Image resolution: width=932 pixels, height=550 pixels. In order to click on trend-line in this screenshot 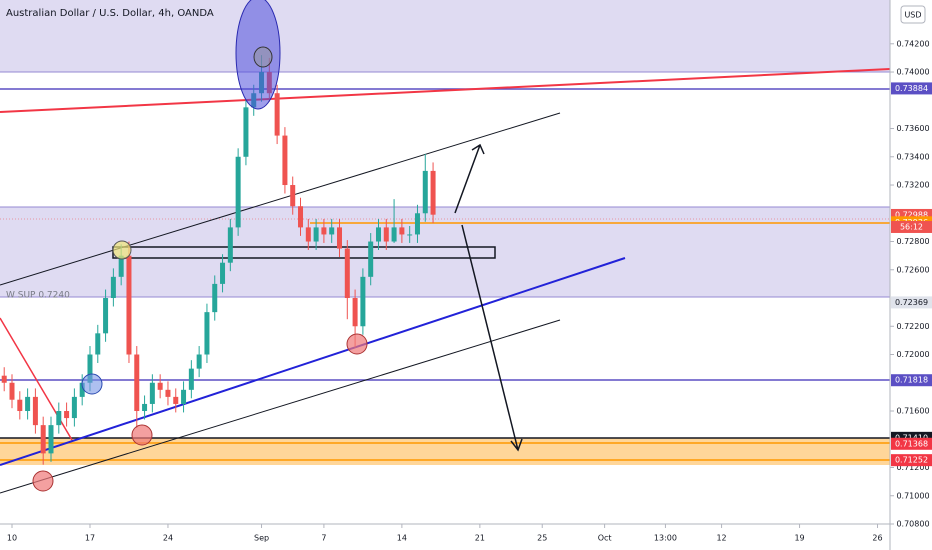, I will do `click(445, 90)`.